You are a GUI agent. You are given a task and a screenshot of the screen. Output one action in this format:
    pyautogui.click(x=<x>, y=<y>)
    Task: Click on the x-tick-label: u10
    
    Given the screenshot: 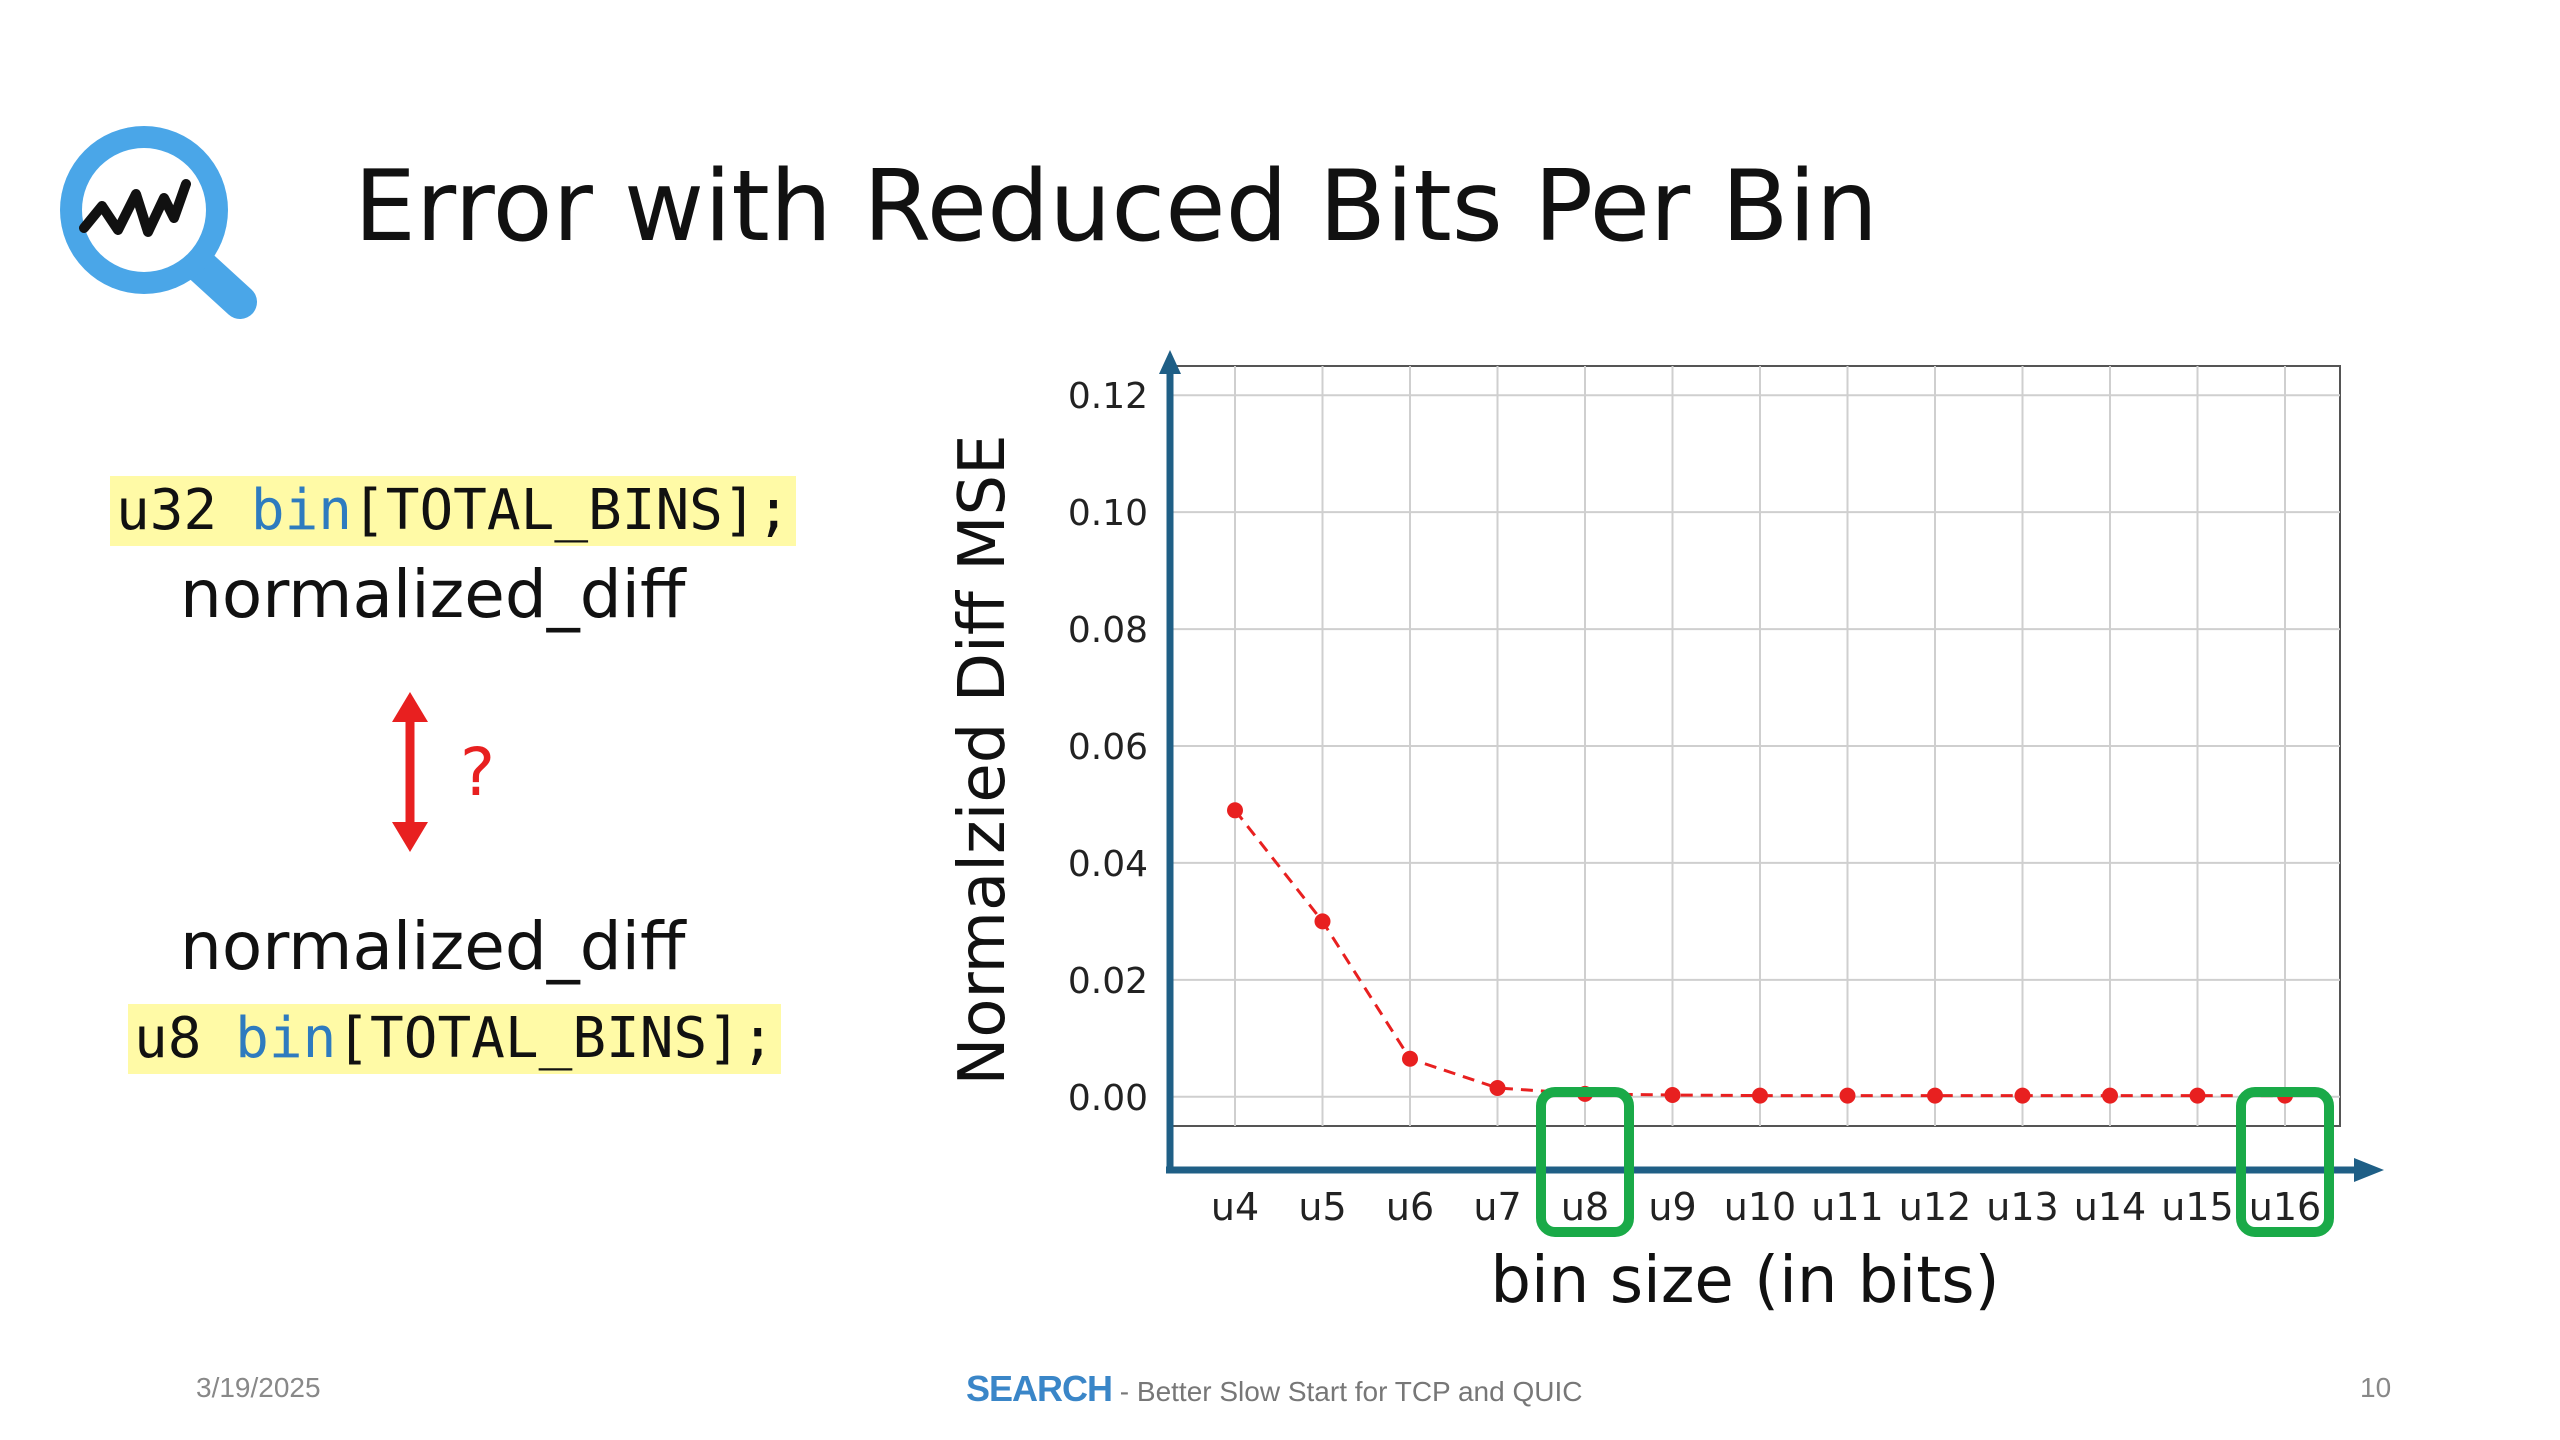 What is the action you would take?
    pyautogui.click(x=1760, y=1207)
    